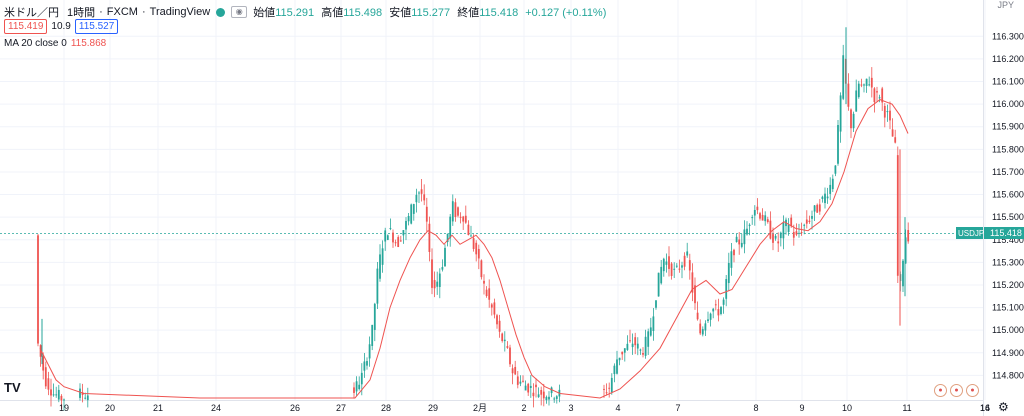 The image size is (1024, 416). Describe the element at coordinates (88, 43) in the screenshot. I see `ma-value: 115.868` at that location.